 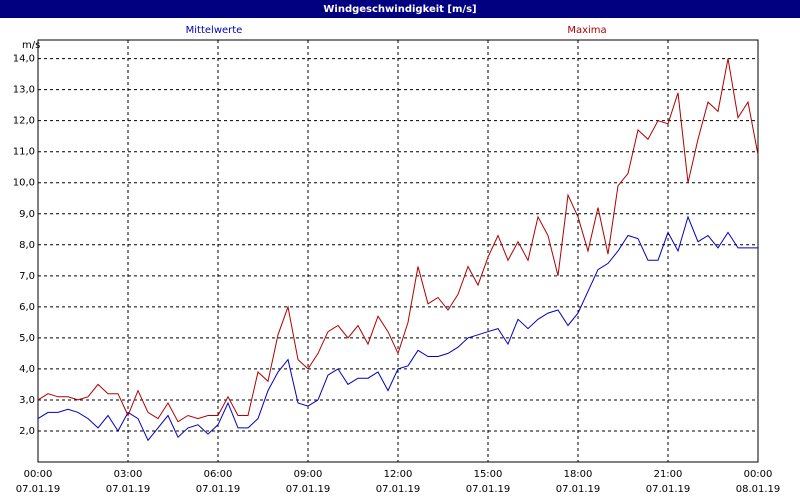 What do you see at coordinates (27, 276) in the screenshot?
I see `y-tick-label: 7,0` at bounding box center [27, 276].